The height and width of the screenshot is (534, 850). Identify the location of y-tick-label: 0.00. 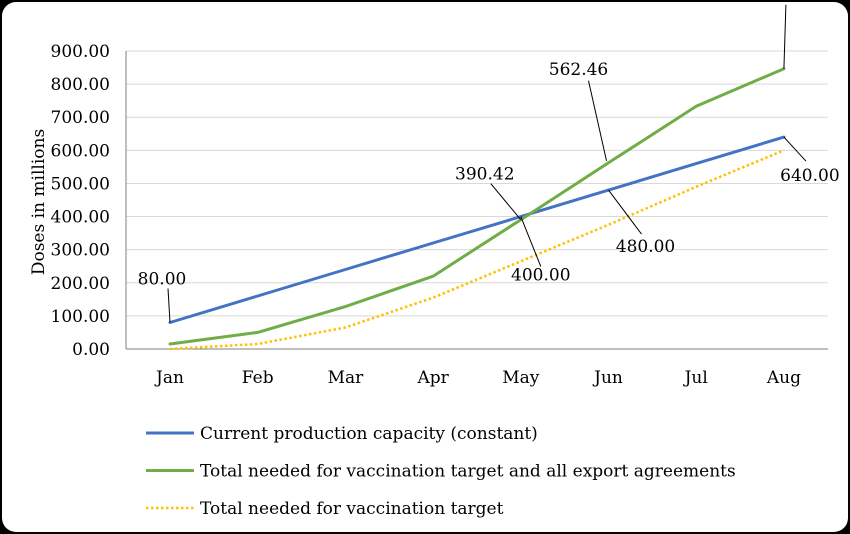
(91, 350).